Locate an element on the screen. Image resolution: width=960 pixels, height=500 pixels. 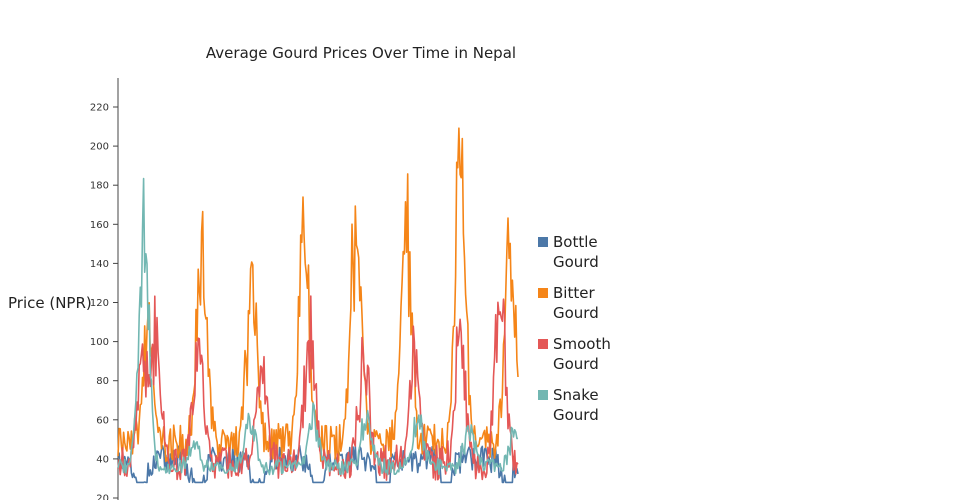
y-tick-label: 220 is located at coordinates (99, 108).